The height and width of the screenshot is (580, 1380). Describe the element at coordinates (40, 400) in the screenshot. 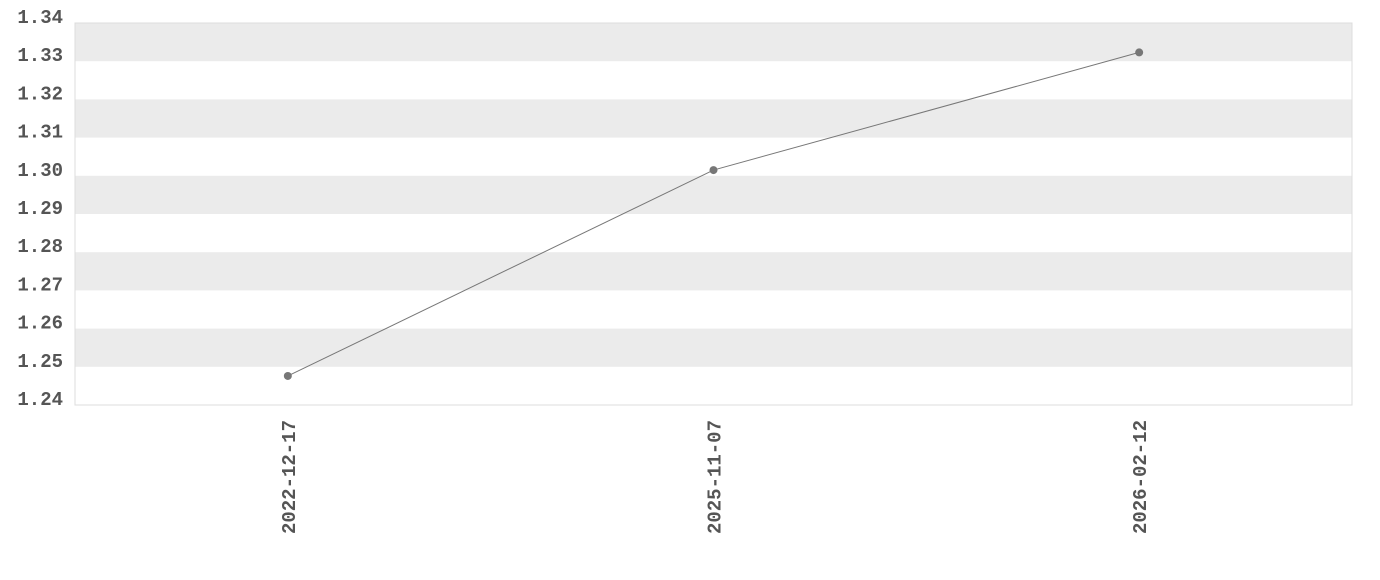

I see `y-tick-label: 1.24` at that location.